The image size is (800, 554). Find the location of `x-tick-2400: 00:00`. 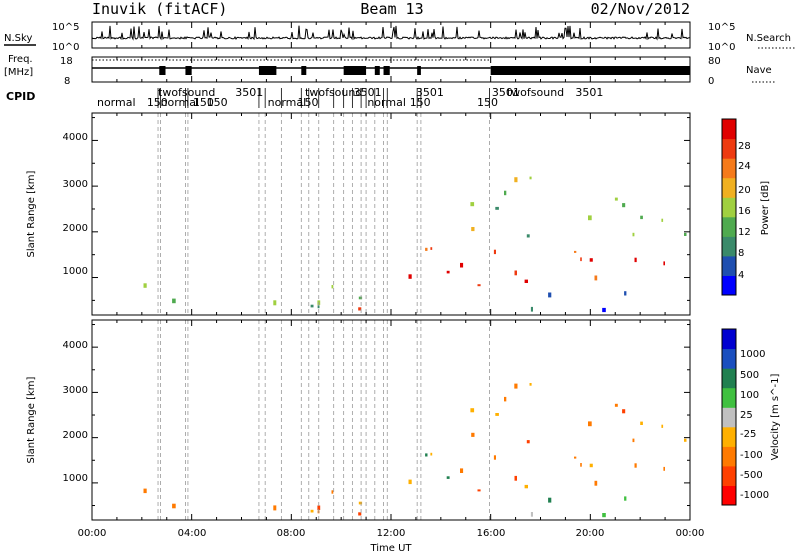

x-tick-2400: 00:00 is located at coordinates (690, 533).